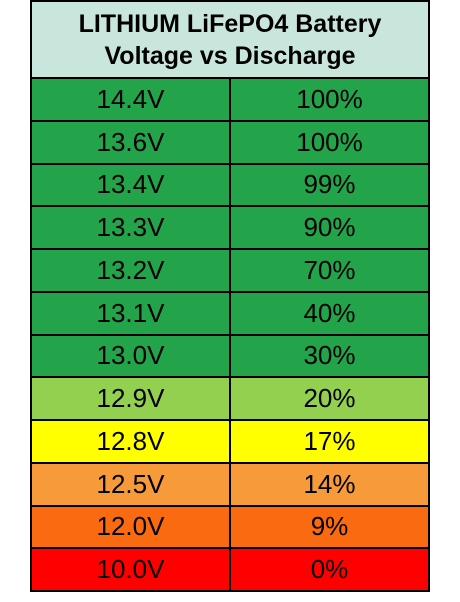 The width and height of the screenshot is (460, 602). What do you see at coordinates (329, 184) in the screenshot?
I see `percent-cell: 99%` at bounding box center [329, 184].